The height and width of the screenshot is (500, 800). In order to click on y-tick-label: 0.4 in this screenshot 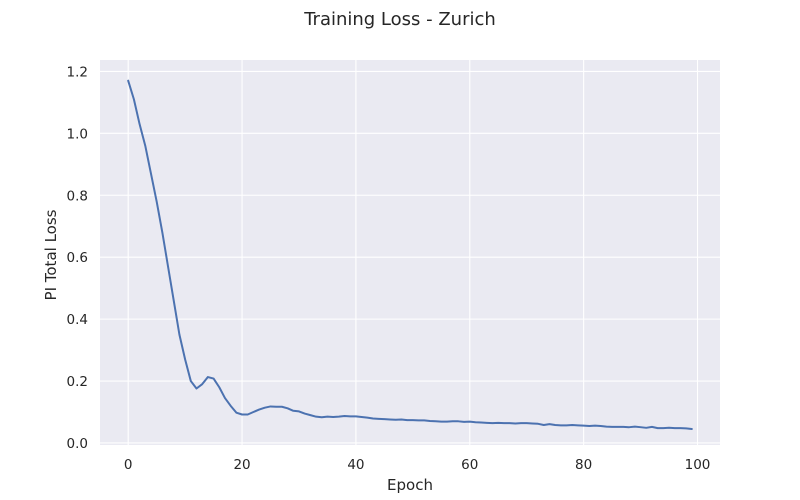, I will do `click(77, 320)`.